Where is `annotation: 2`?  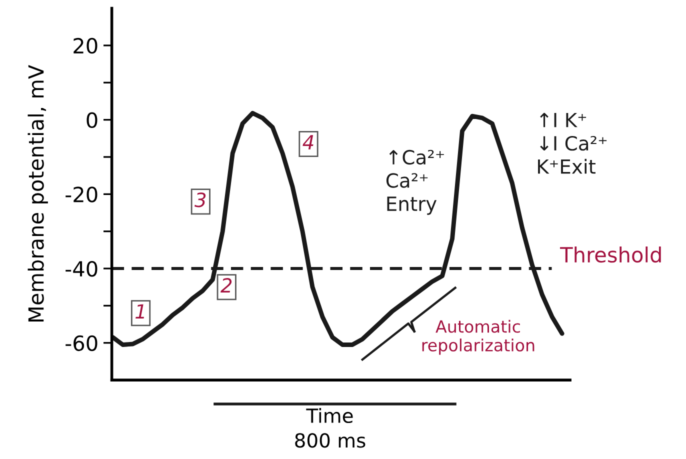
annotation: 2 is located at coordinates (226, 285).